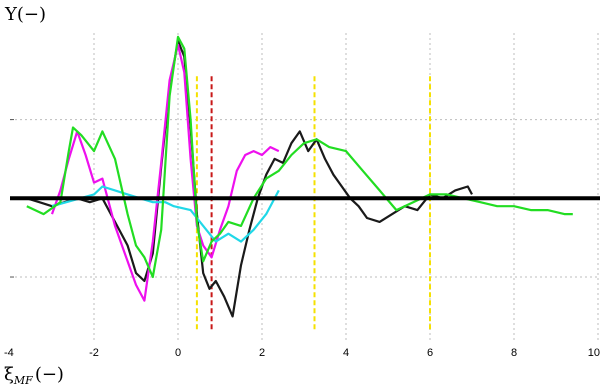 This screenshot has width=602, height=389. I want to click on series-line, so click(165, 214).